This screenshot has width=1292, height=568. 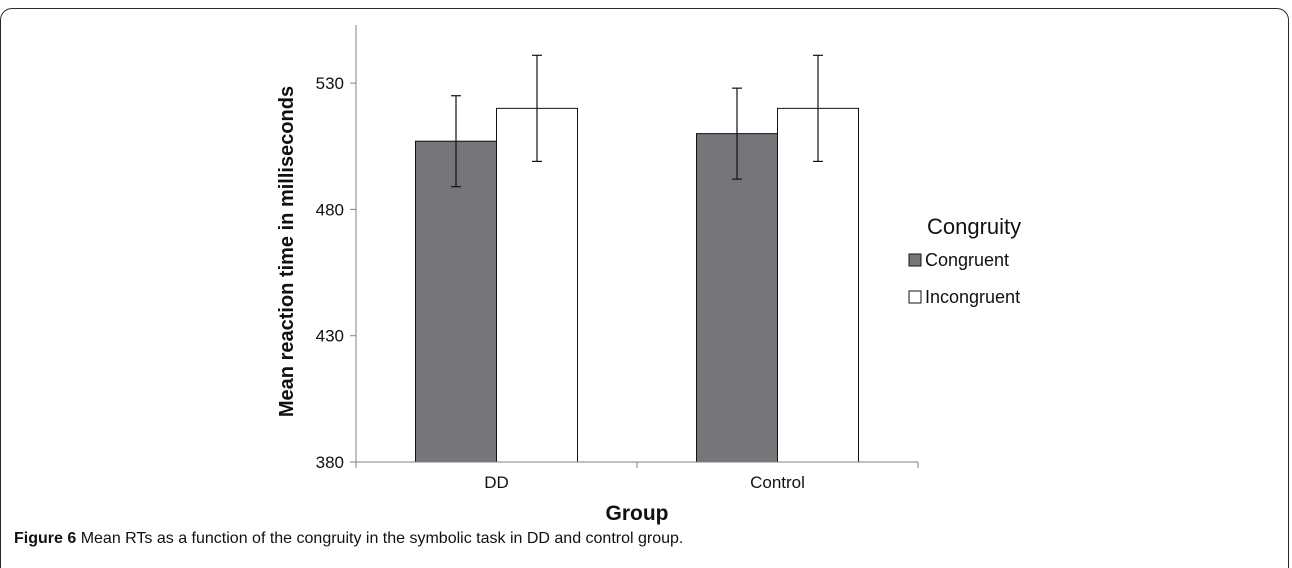 What do you see at coordinates (456, 301) in the screenshot?
I see `bar-congruent-dd` at bounding box center [456, 301].